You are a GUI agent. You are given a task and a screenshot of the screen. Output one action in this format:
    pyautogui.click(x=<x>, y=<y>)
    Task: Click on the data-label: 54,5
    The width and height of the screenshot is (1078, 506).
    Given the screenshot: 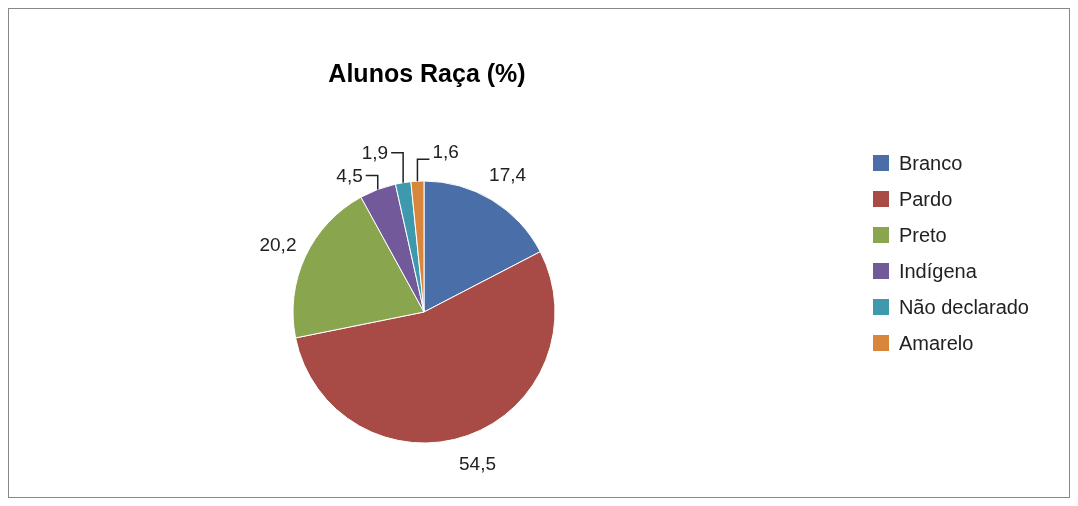 What is the action you would take?
    pyautogui.click(x=478, y=464)
    